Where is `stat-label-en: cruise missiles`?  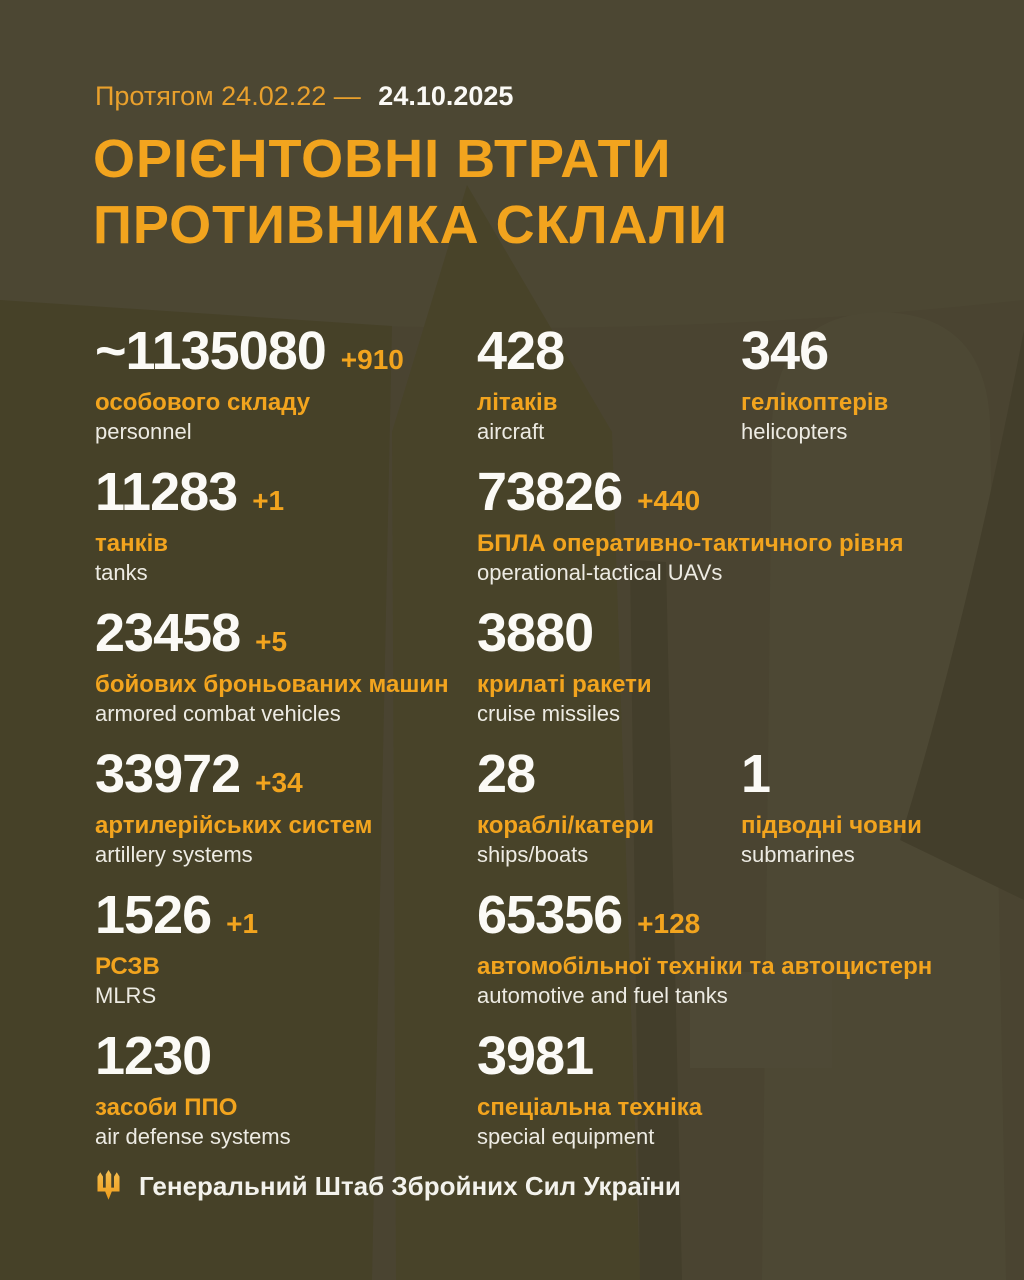
stat-label-en: cruise missiles is located at coordinates (549, 713).